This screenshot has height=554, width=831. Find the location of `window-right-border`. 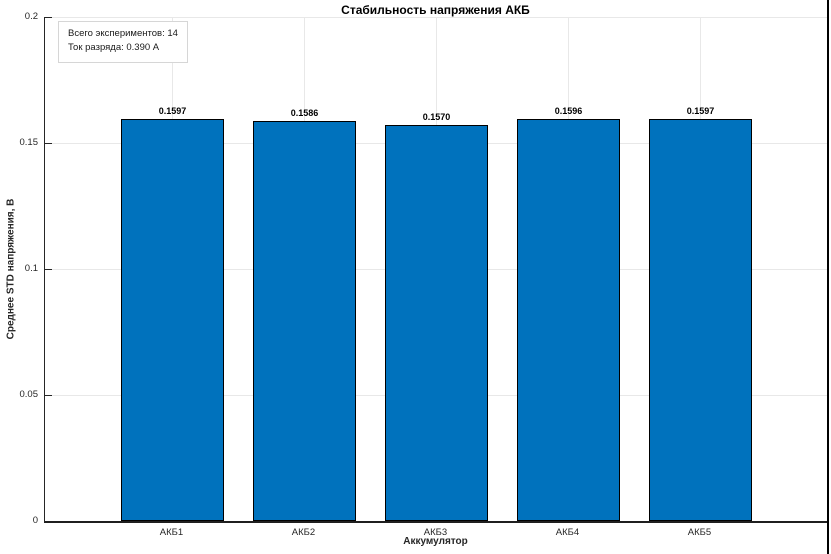

window-right-border is located at coordinates (828, 277).